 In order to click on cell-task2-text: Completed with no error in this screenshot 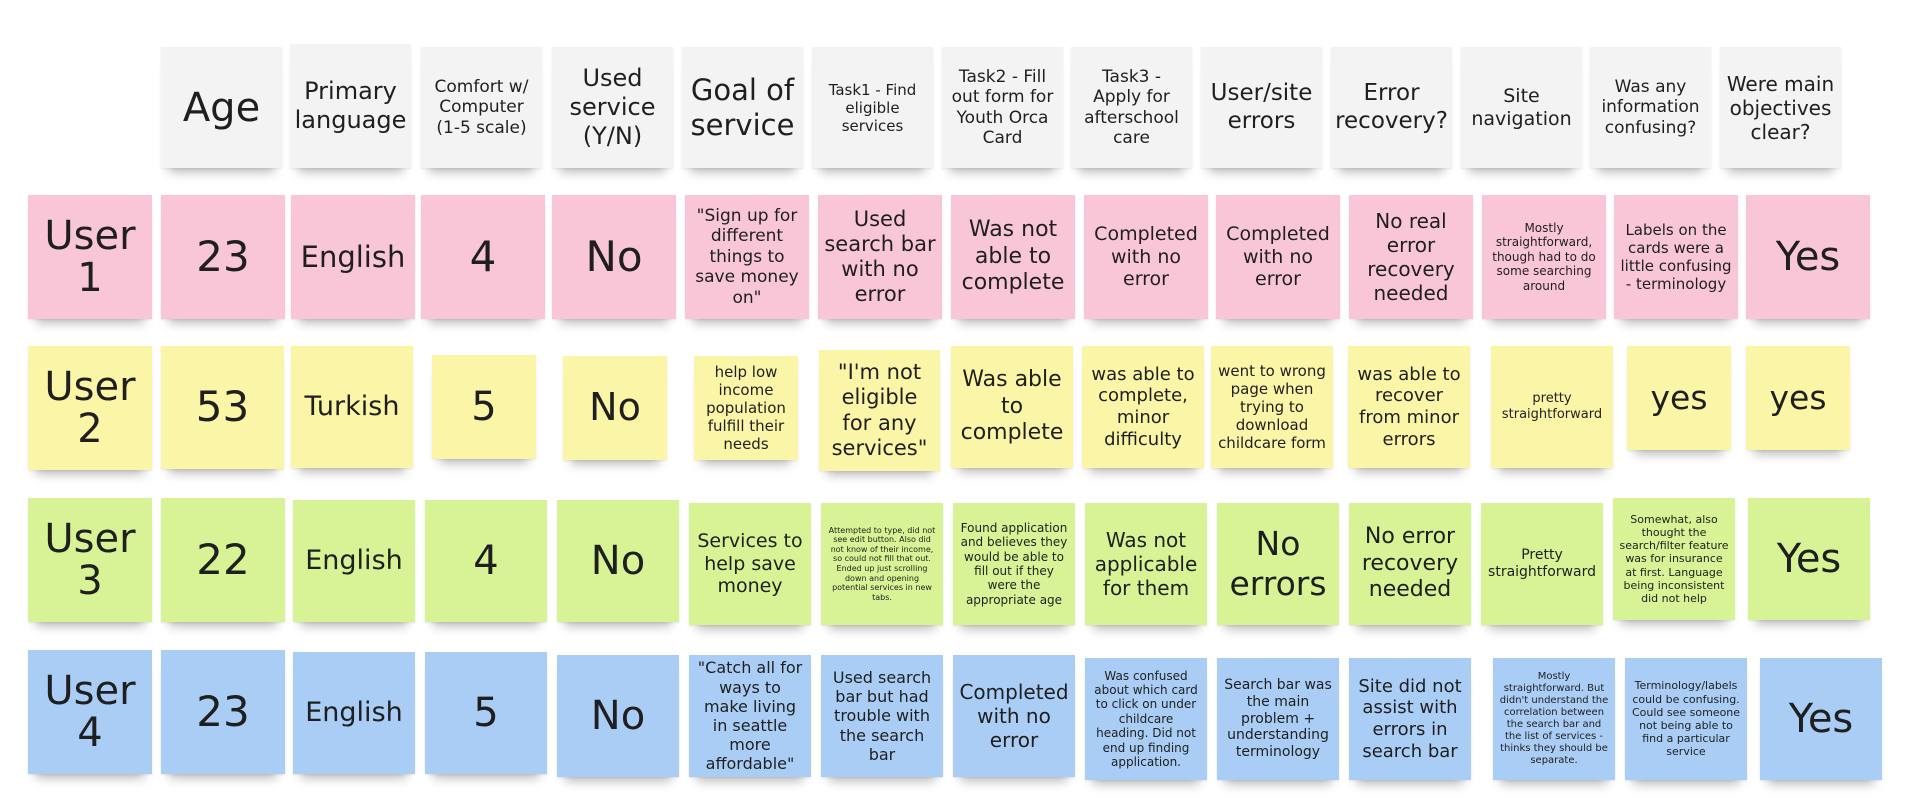, I will do `click(1014, 716)`.